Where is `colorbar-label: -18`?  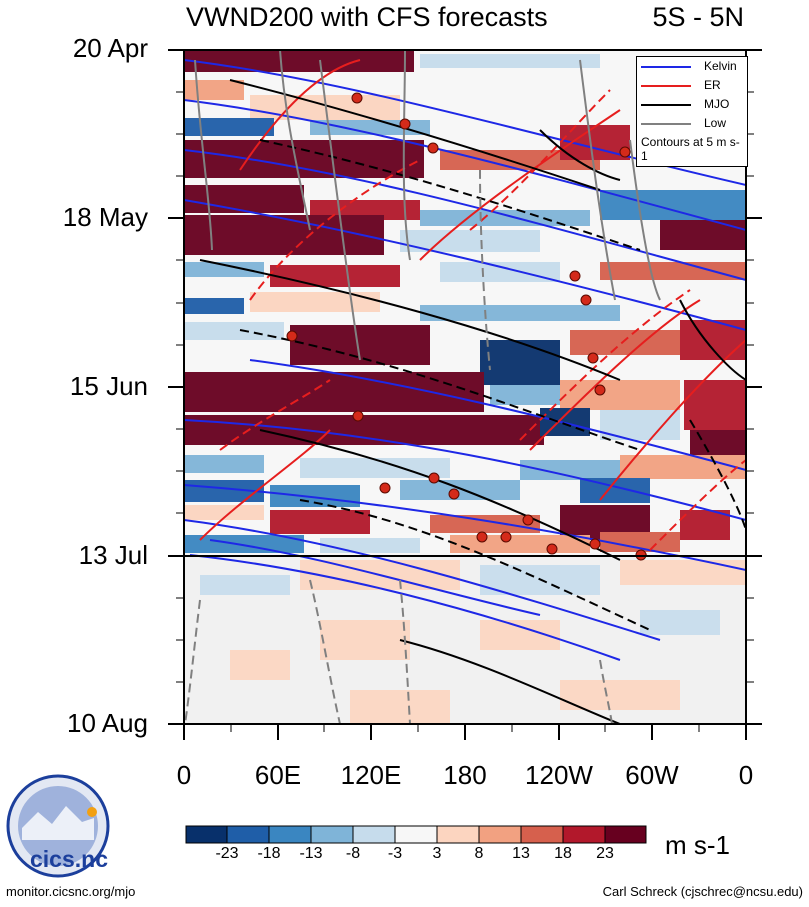 colorbar-label: -18 is located at coordinates (269, 853).